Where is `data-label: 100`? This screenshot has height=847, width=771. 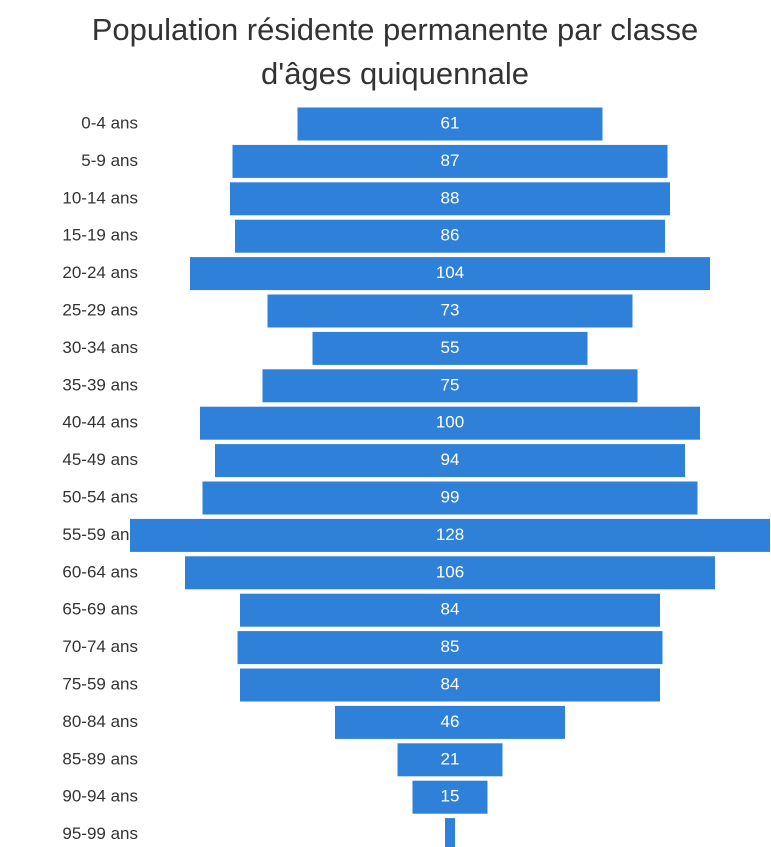
data-label: 100 is located at coordinates (450, 422).